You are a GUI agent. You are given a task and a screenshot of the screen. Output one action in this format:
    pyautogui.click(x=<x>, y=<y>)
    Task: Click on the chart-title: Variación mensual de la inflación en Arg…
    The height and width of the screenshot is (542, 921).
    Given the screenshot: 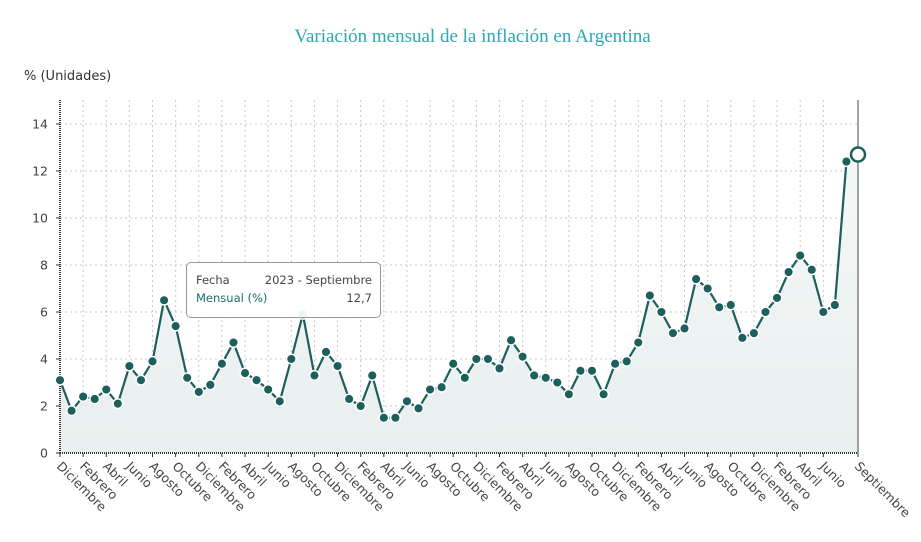 What is the action you would take?
    pyautogui.click(x=472, y=36)
    